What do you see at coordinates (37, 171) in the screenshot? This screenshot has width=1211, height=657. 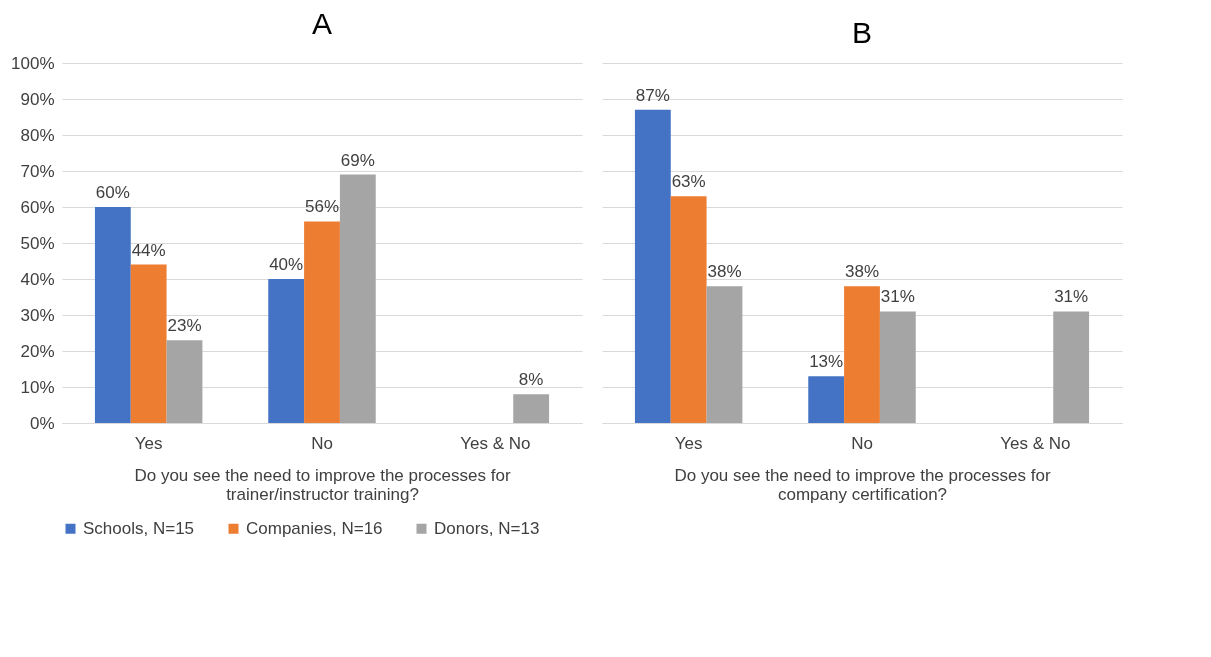 I see `y-tick-label: 70%` at bounding box center [37, 171].